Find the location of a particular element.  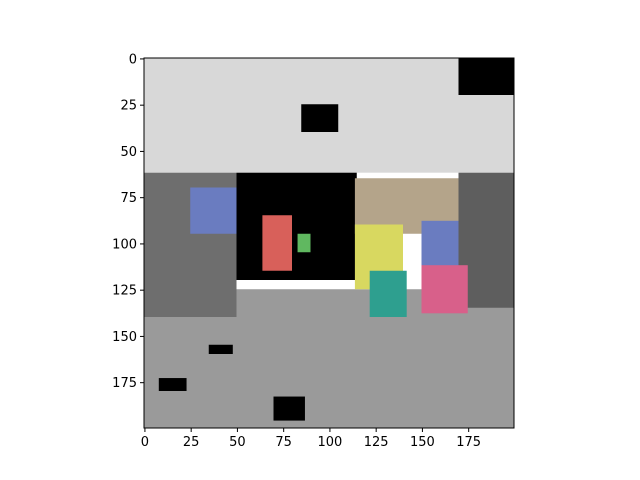

region-far-void is located at coordinates (296, 226).